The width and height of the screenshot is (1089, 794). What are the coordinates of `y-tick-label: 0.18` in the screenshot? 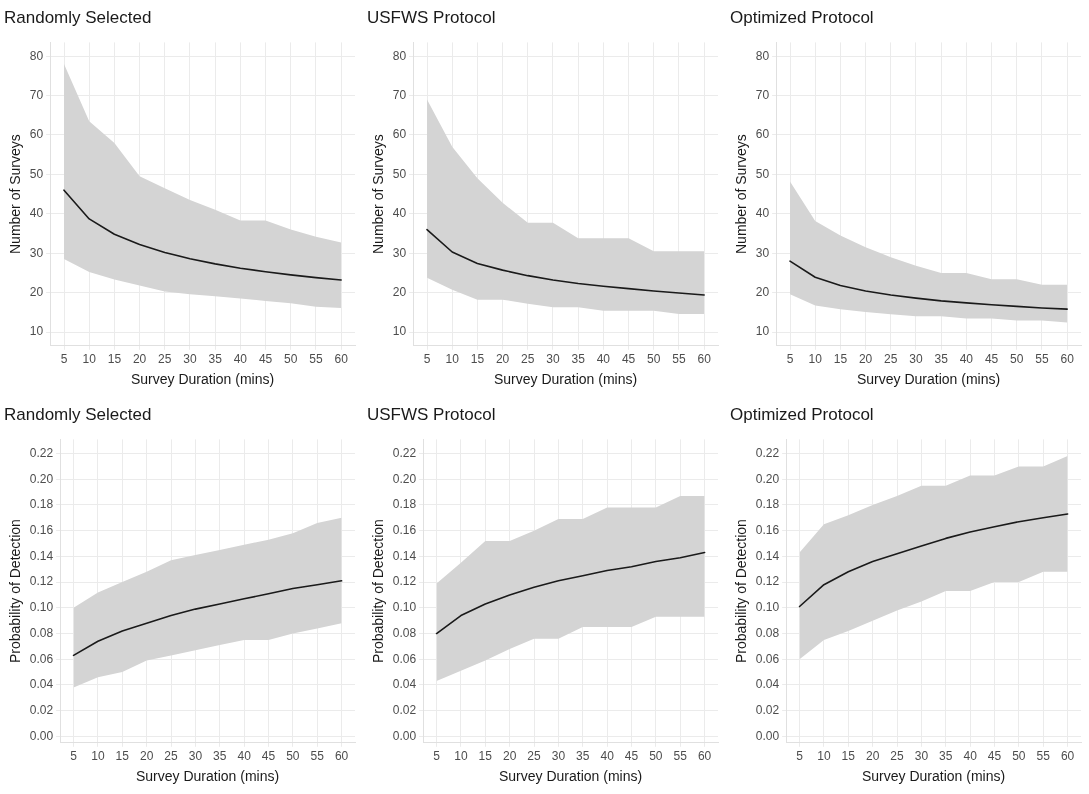 It's located at (41, 504).